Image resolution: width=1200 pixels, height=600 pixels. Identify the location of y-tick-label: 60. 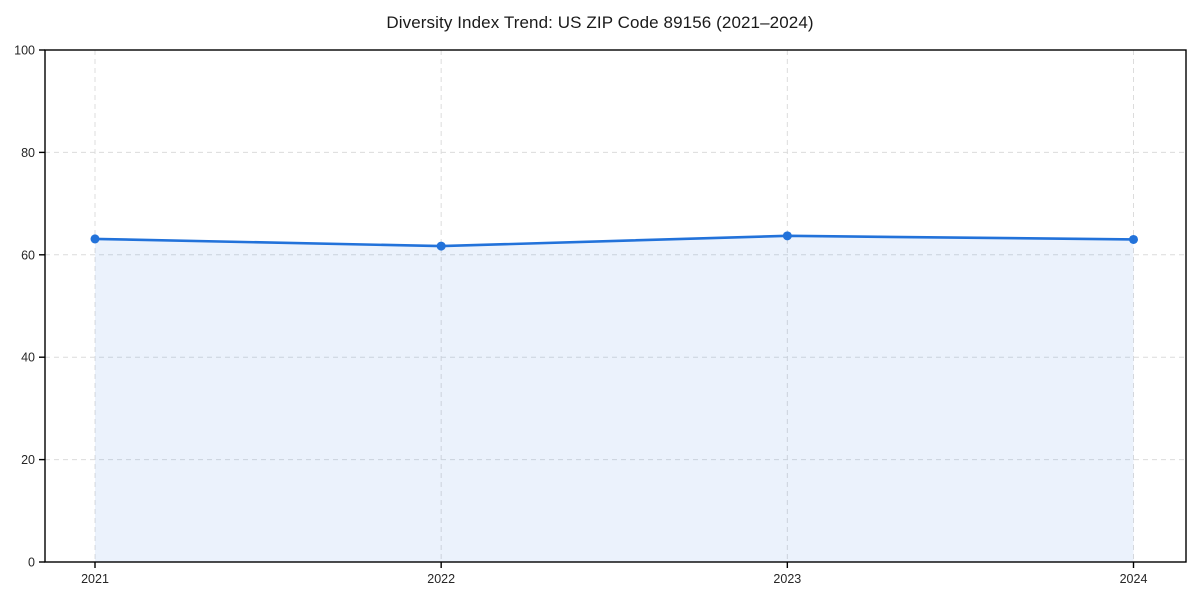
(28, 255).